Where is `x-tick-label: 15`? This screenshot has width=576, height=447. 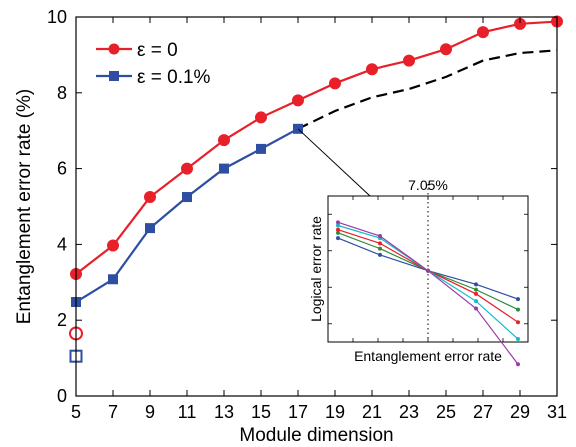 x-tick-label: 15 is located at coordinates (261, 412).